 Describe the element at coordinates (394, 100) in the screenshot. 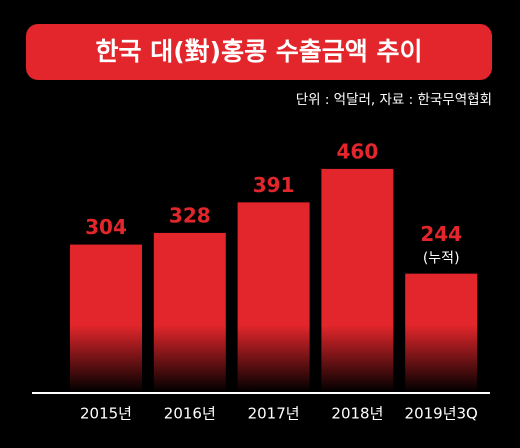

I see `subtitle: 단위 : 억달러, 자료 : 한국무역협회` at that location.